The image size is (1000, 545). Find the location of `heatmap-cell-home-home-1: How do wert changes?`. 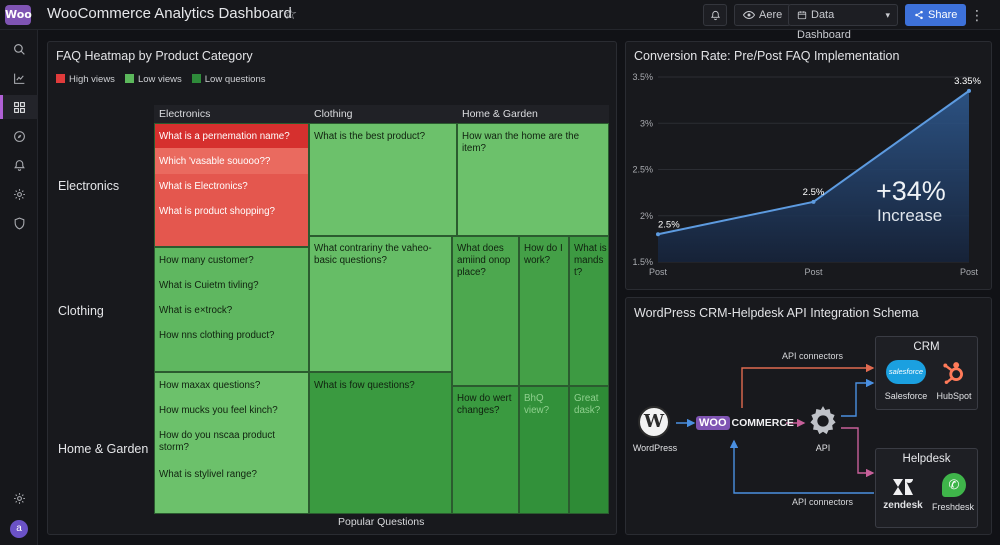

heatmap-cell-home-home-1: How do wert changes? is located at coordinates (485, 450).